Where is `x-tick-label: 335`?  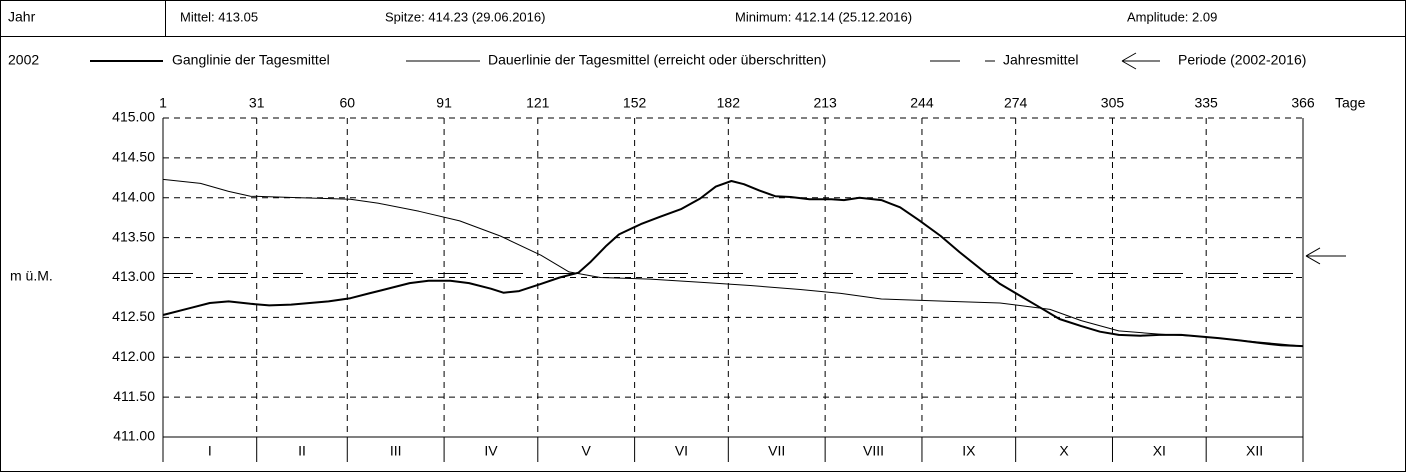 x-tick-label: 335 is located at coordinates (1206, 103).